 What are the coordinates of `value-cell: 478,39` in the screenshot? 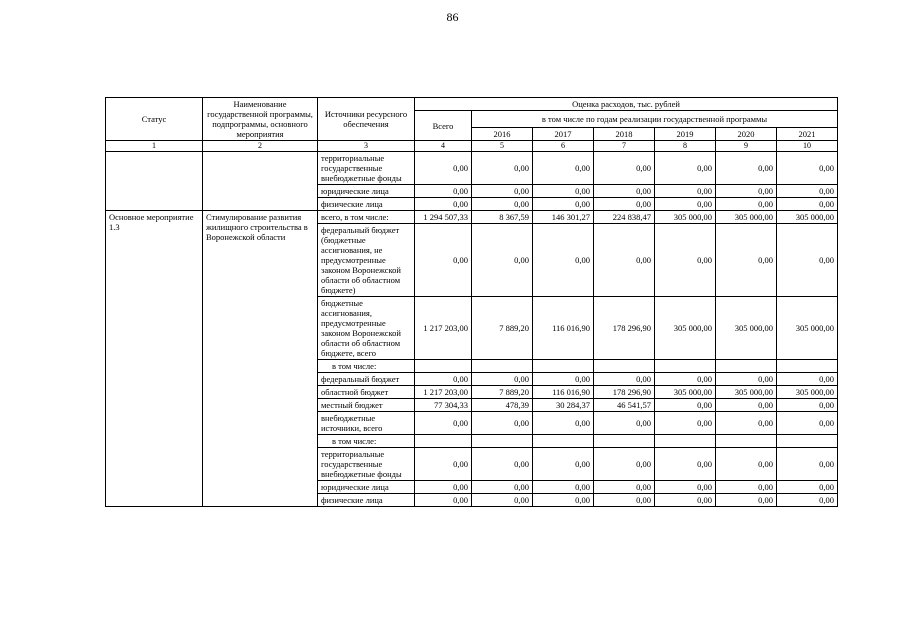 It's located at (502, 404).